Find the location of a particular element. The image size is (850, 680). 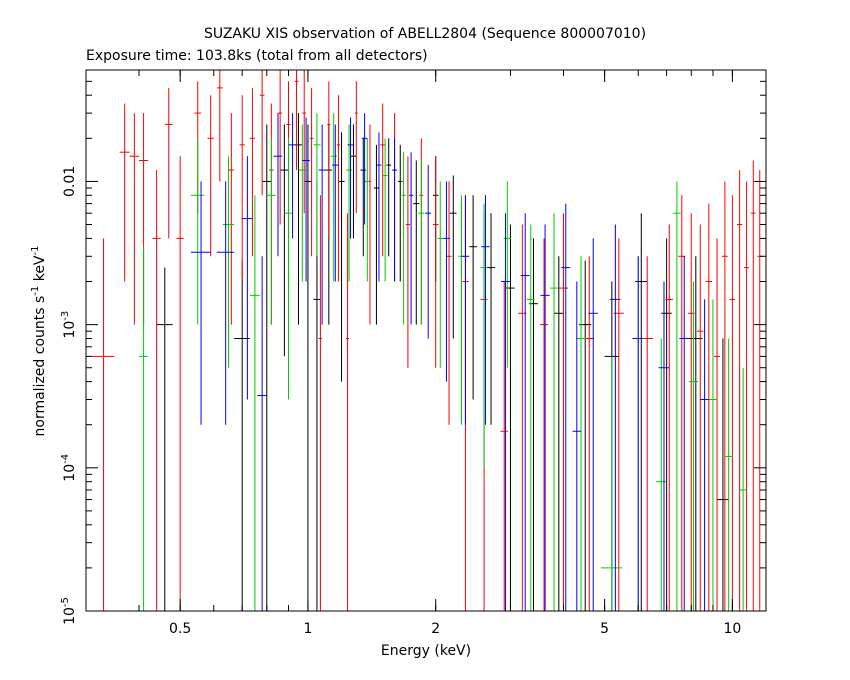

y-axis-label-unit: keV is located at coordinates (40, 270).